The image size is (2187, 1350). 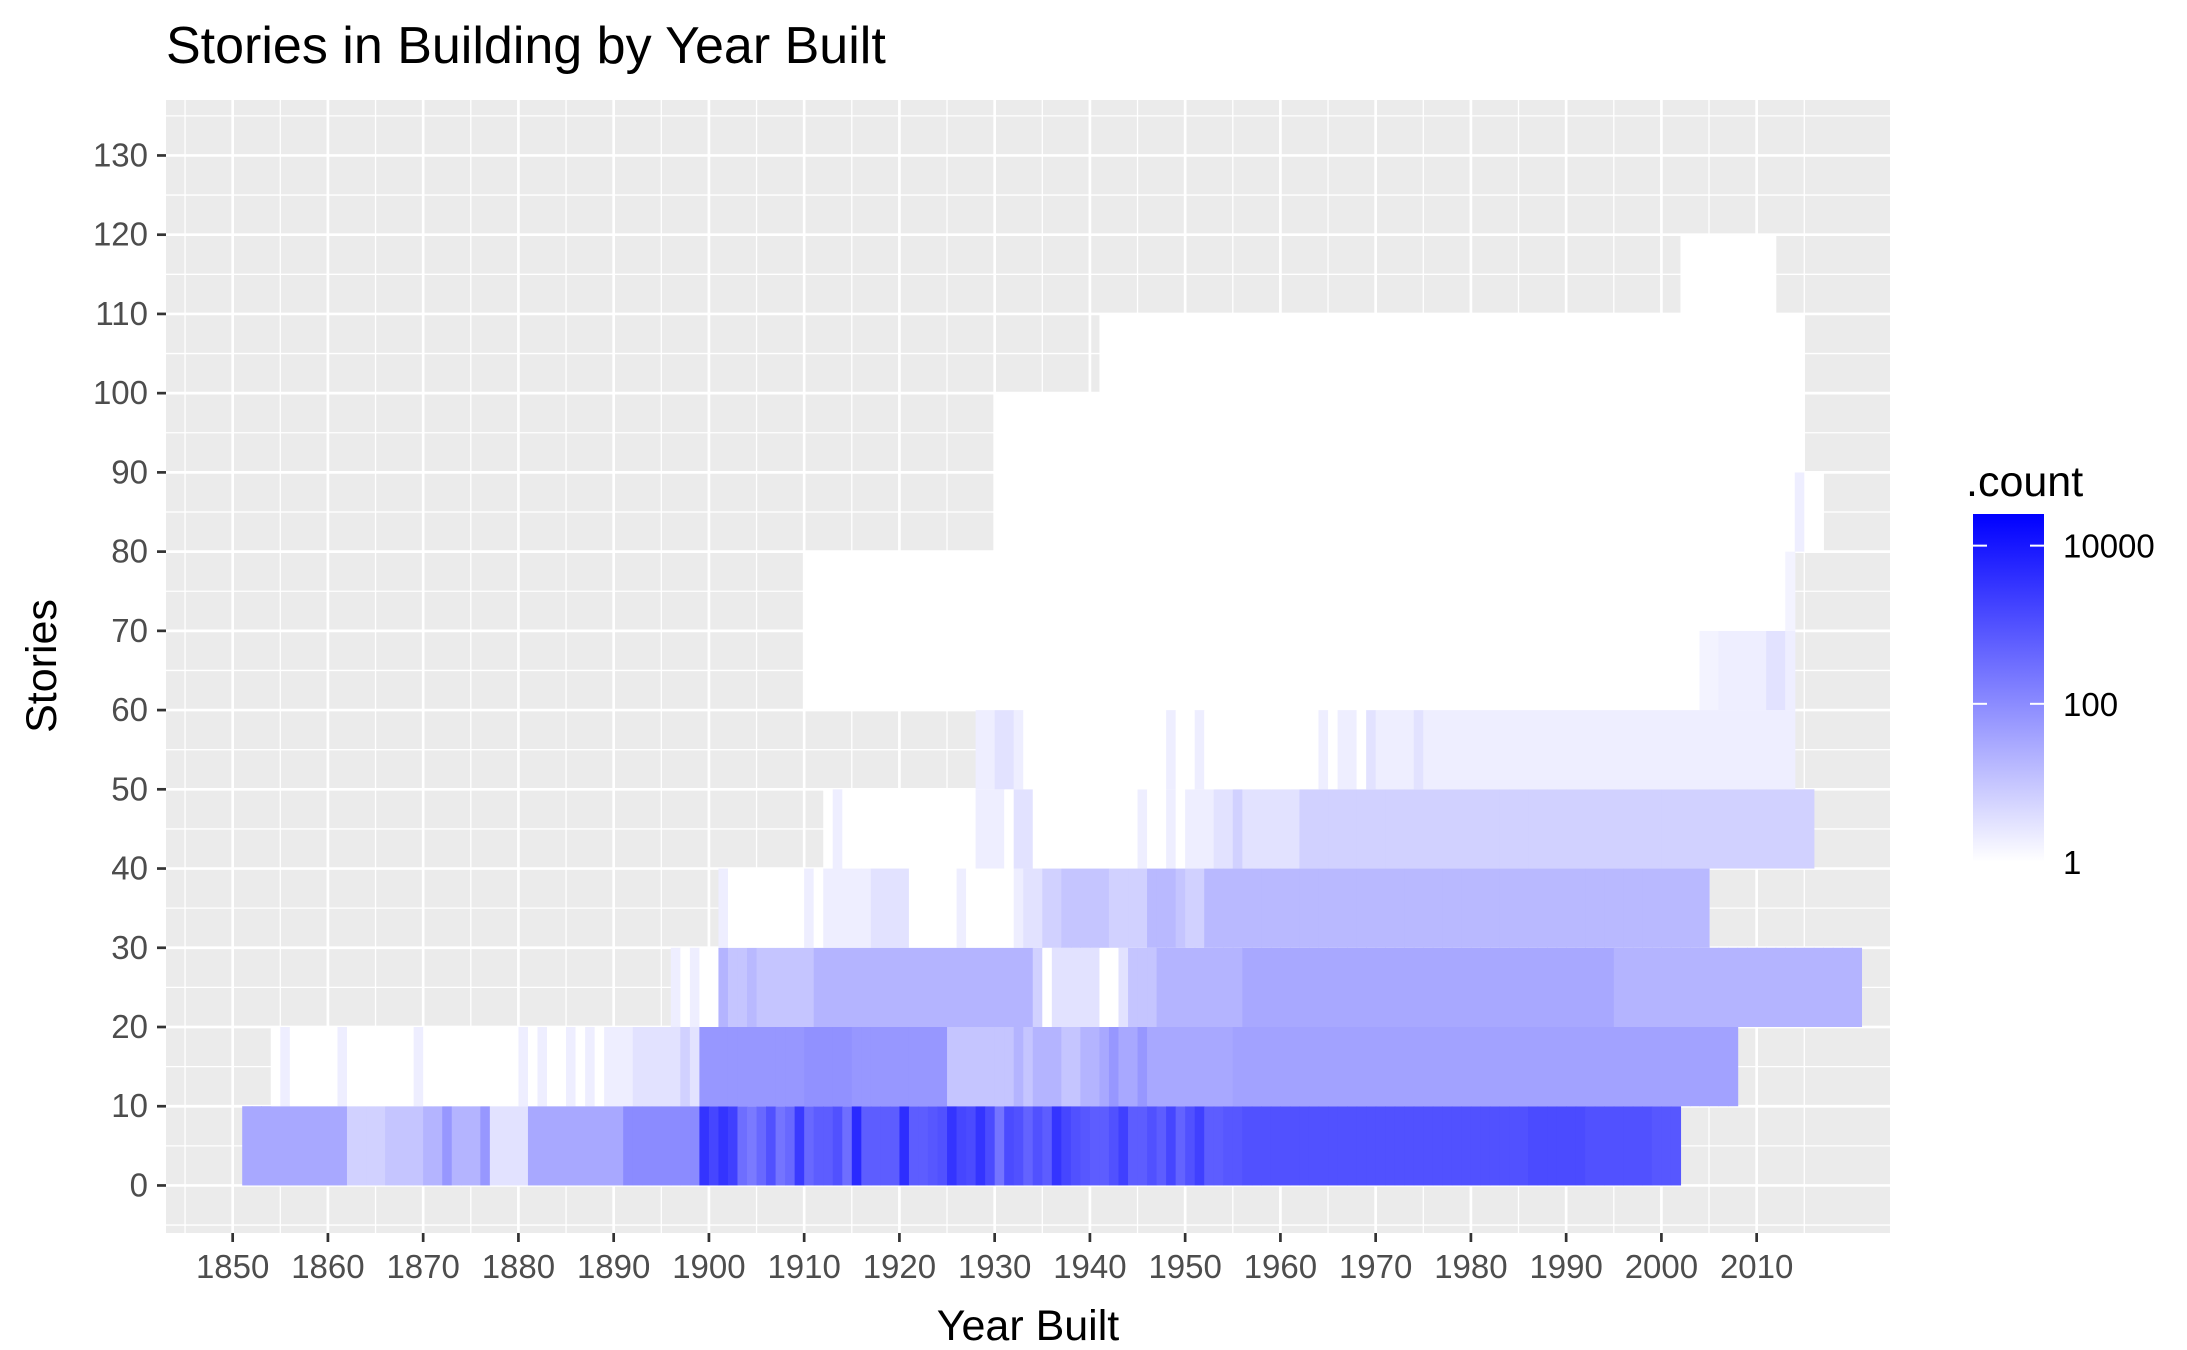 I want to click on x-tick-label: 1950, so click(x=1184, y=1266).